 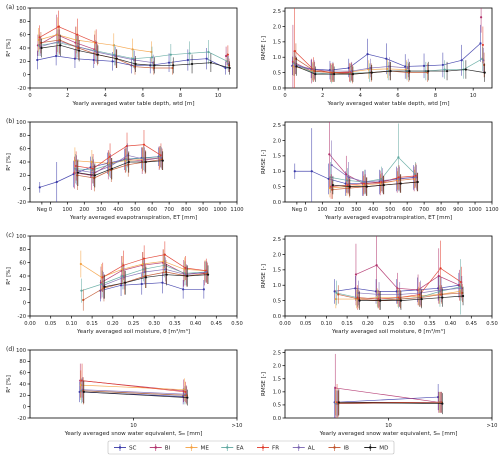 What do you see at coordinates (67, 210) in the screenshot?
I see `x-tick-label: 100` at bounding box center [67, 210].